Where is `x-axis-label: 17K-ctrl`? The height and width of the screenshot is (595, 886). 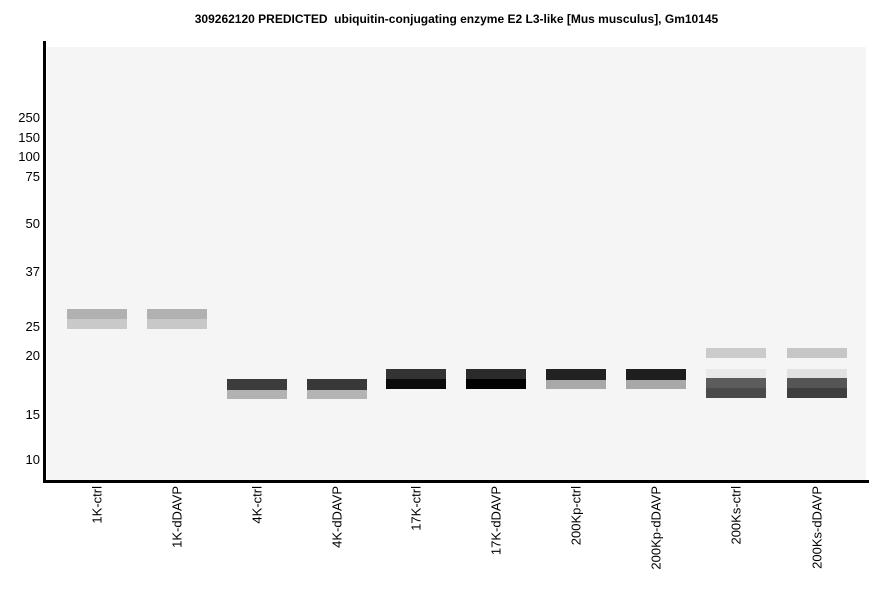
x-axis-label: 17K-ctrl is located at coordinates (416, 508).